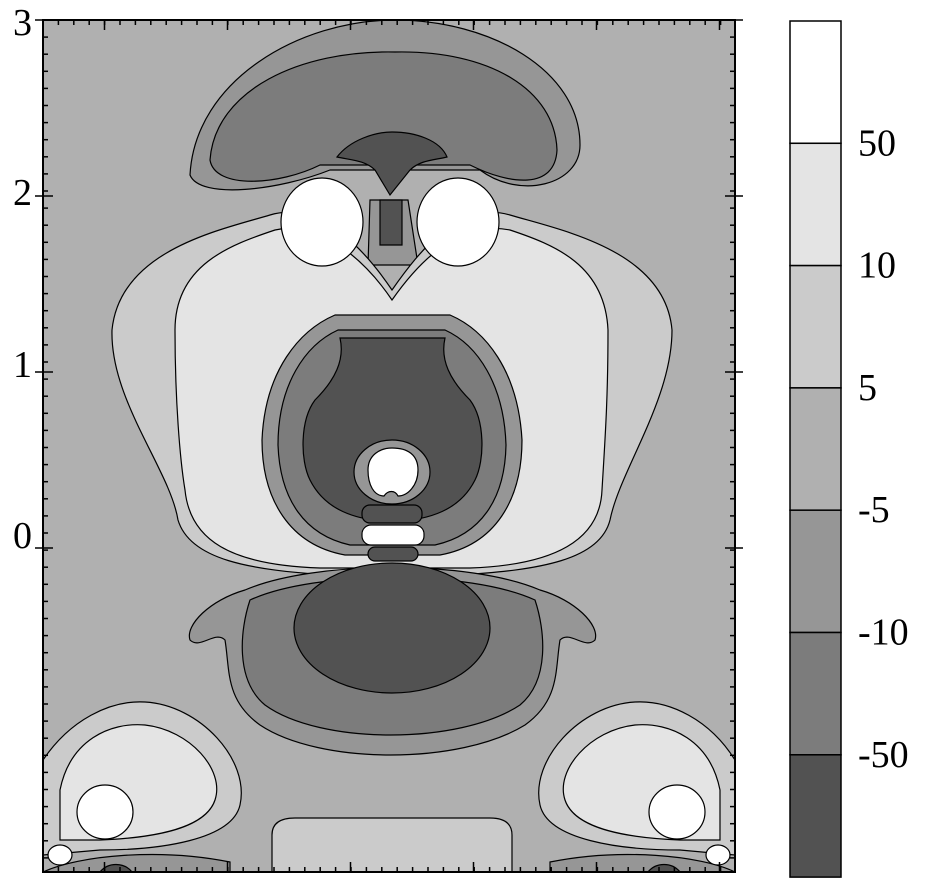 Image resolution: width=931 pixels, height=882 pixels. I want to click on contour-region-bottom-left-white, so click(105, 812).